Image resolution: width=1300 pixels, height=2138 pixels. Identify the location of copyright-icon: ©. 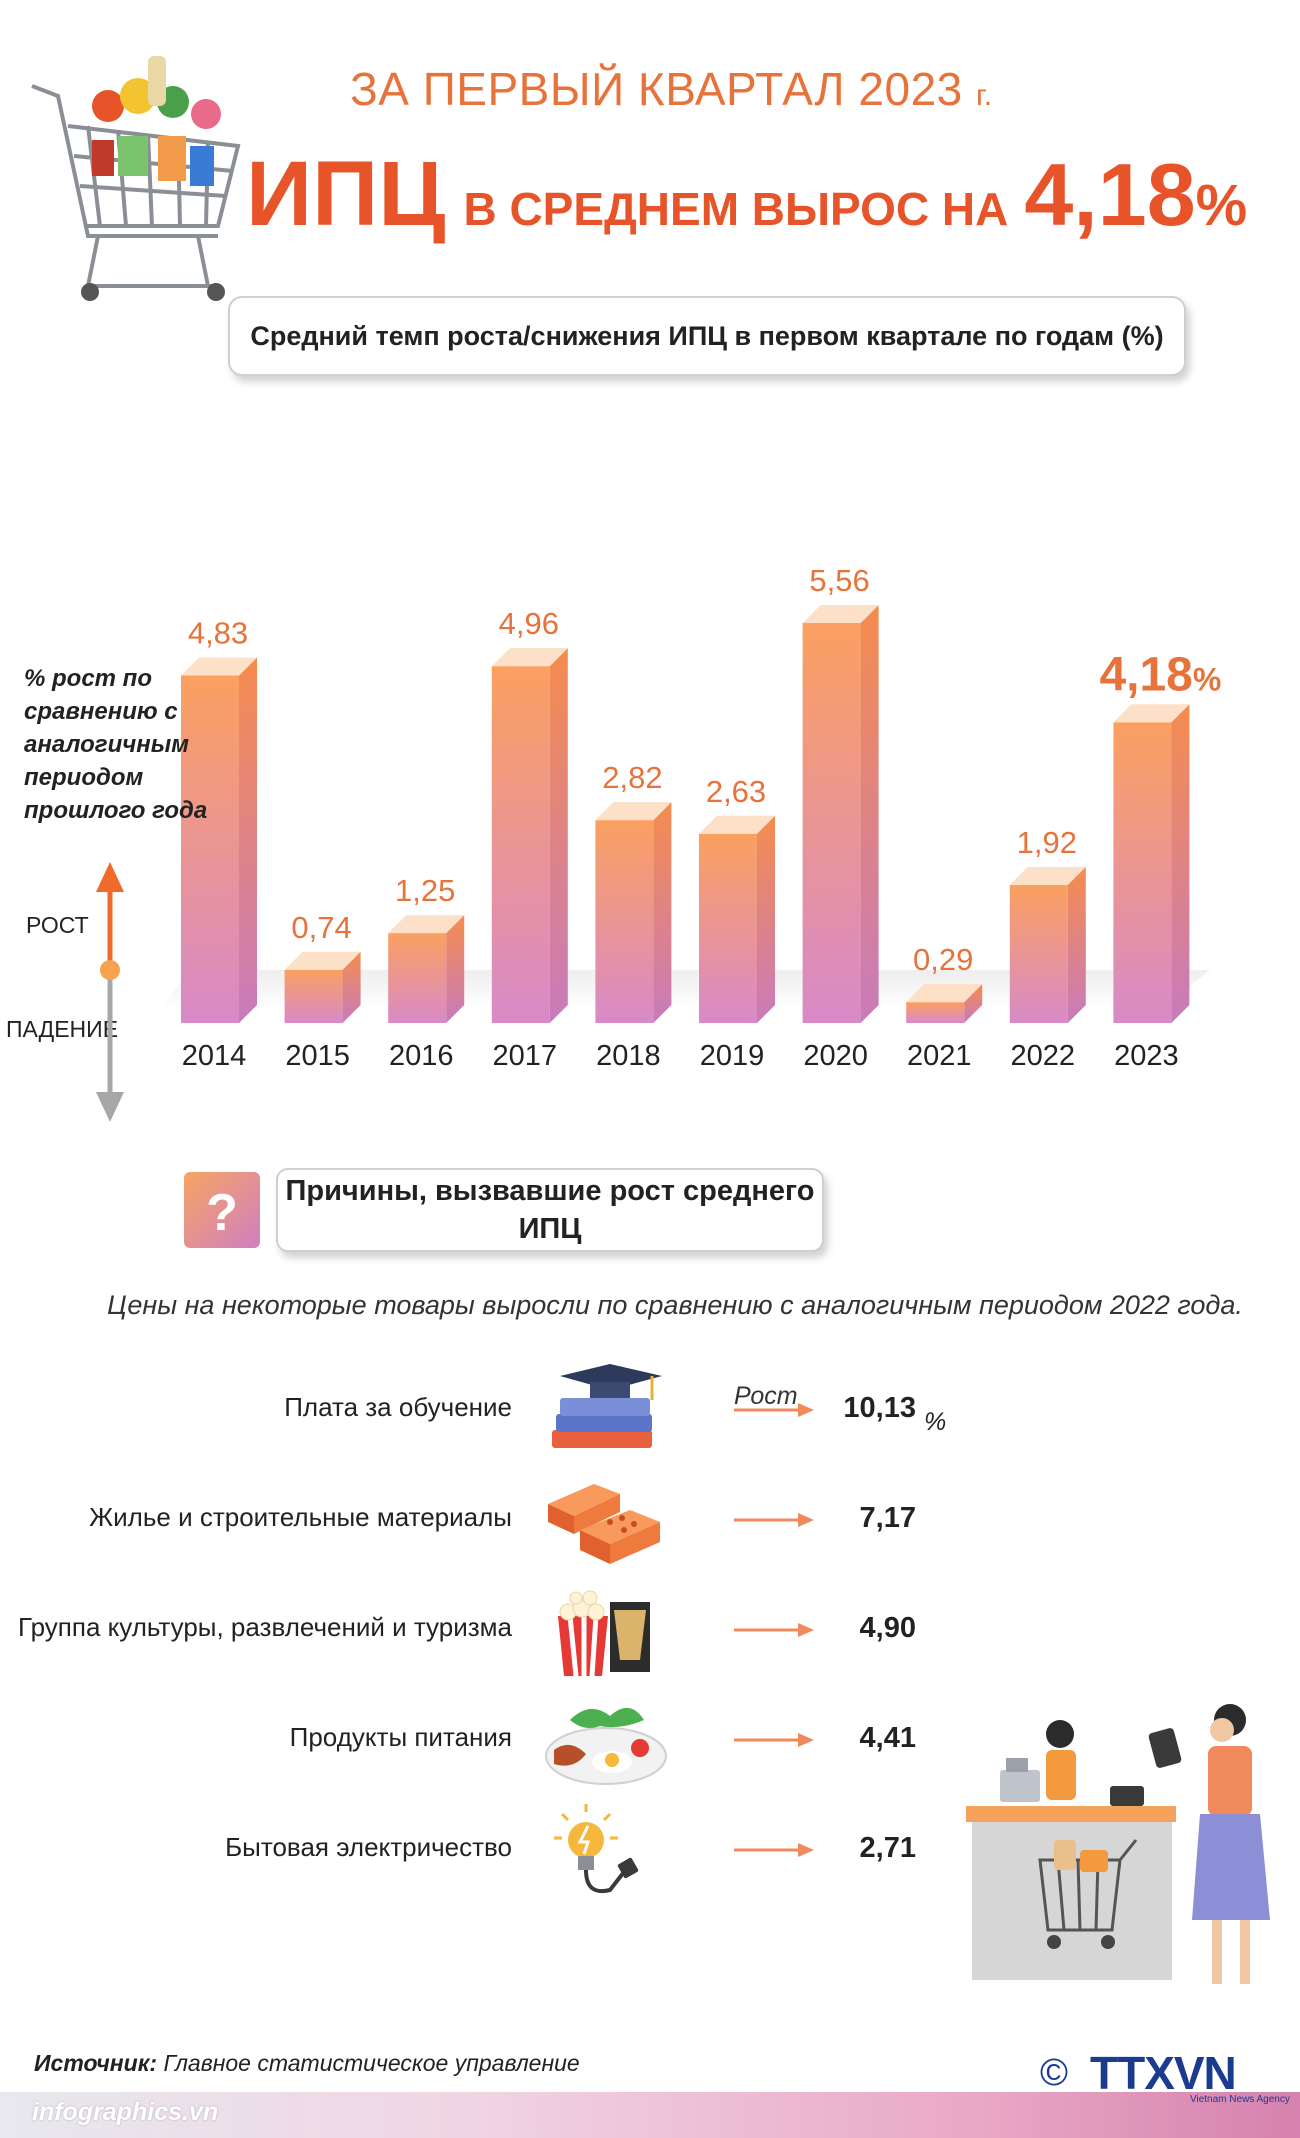
(1054, 2073).